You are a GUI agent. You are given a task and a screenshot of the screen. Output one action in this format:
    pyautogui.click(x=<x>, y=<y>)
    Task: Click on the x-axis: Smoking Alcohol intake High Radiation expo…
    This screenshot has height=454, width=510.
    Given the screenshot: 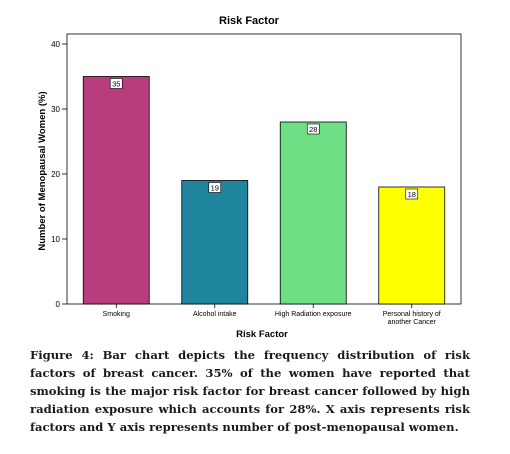 What is the action you would take?
    pyautogui.click(x=272, y=315)
    